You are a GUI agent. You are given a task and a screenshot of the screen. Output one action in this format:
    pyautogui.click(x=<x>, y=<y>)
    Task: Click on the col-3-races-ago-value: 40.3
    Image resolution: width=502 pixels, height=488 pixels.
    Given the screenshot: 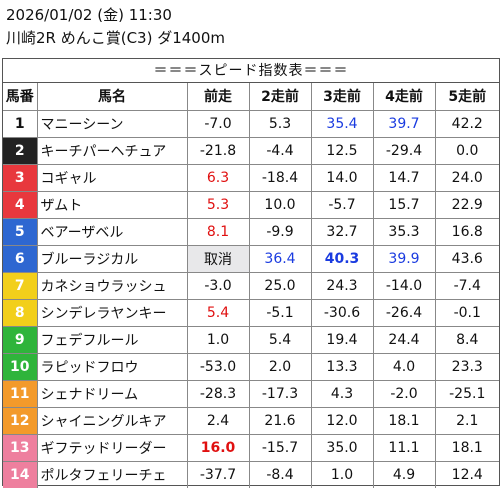 What is the action you would take?
    pyautogui.click(x=342, y=258)
    